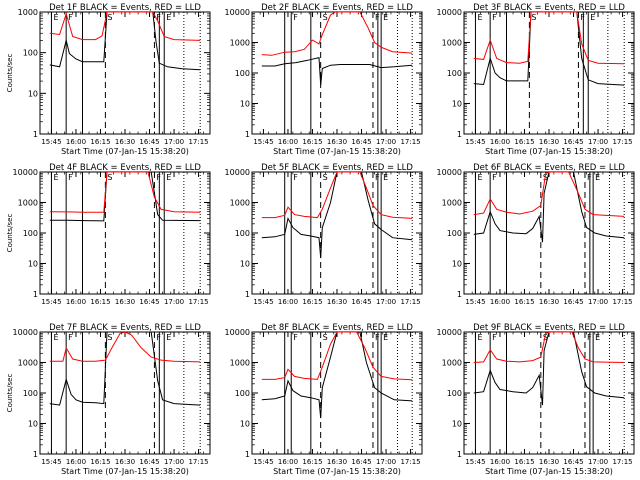 Image resolution: width=640 pixels, height=480 pixels. What do you see at coordinates (549, 8) in the screenshot?
I see `panel-title: Det 3F BLACK = Events, RED = LLD` at bounding box center [549, 8].